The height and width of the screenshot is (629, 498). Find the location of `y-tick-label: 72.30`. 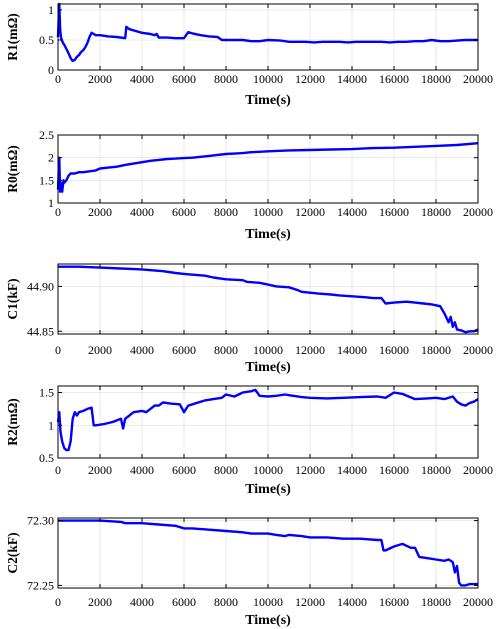

y-tick-label: 72.30 is located at coordinates (40, 521).